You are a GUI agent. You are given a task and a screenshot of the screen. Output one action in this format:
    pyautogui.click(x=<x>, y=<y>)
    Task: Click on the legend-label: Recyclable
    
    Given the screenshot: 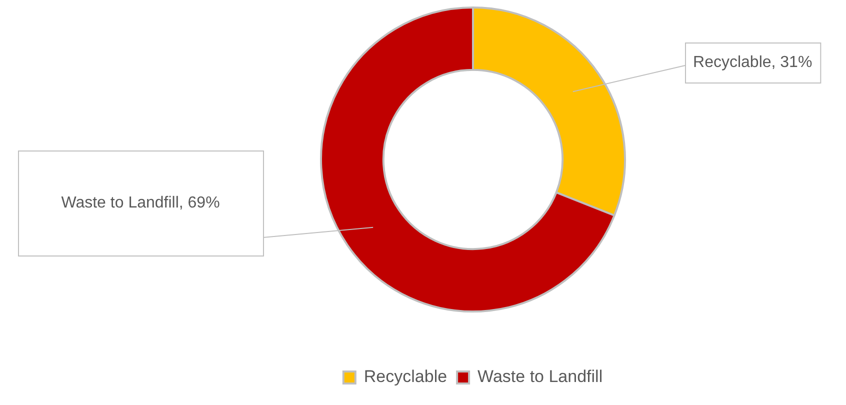 What is the action you would take?
    pyautogui.click(x=406, y=376)
    